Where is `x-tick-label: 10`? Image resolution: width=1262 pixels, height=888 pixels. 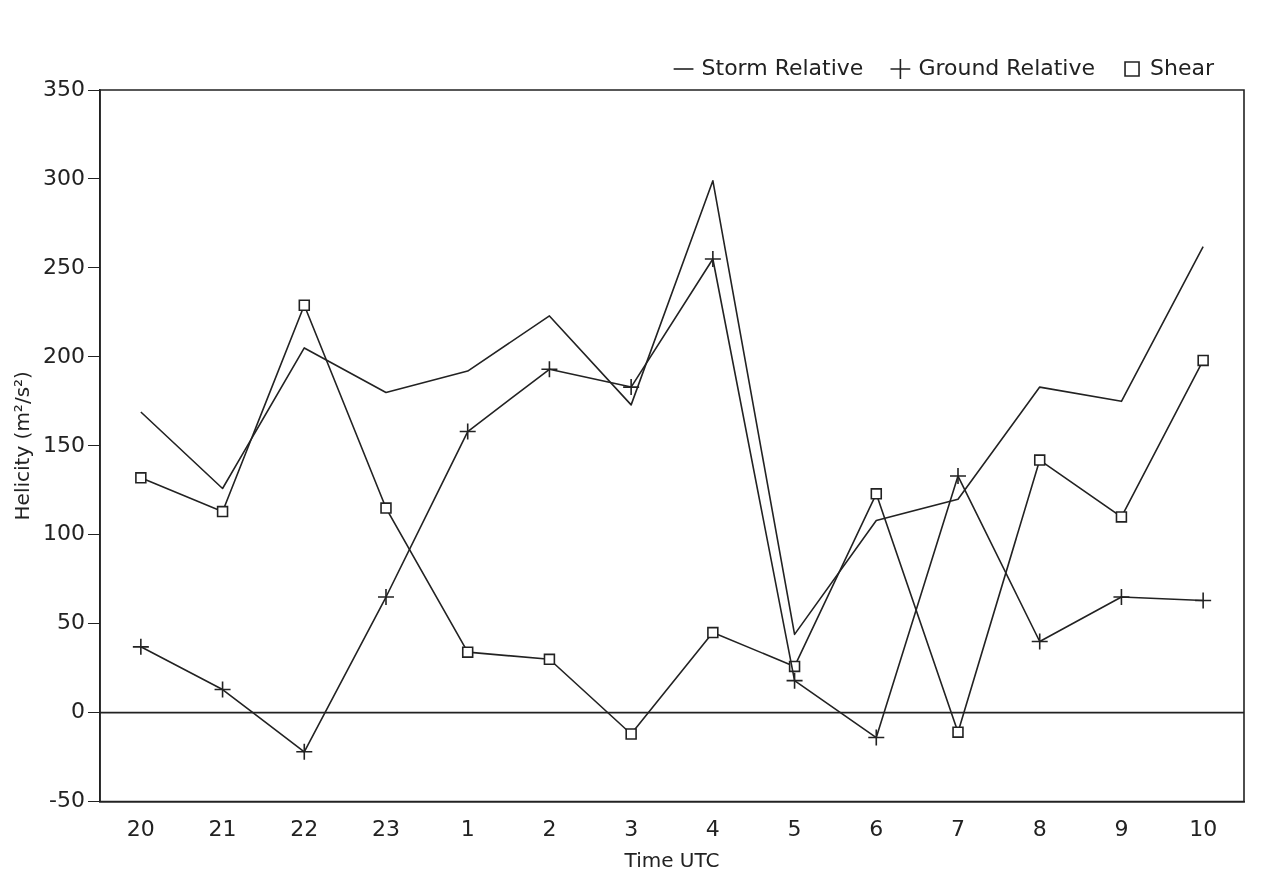 x-tick-label: 10 is located at coordinates (1203, 828).